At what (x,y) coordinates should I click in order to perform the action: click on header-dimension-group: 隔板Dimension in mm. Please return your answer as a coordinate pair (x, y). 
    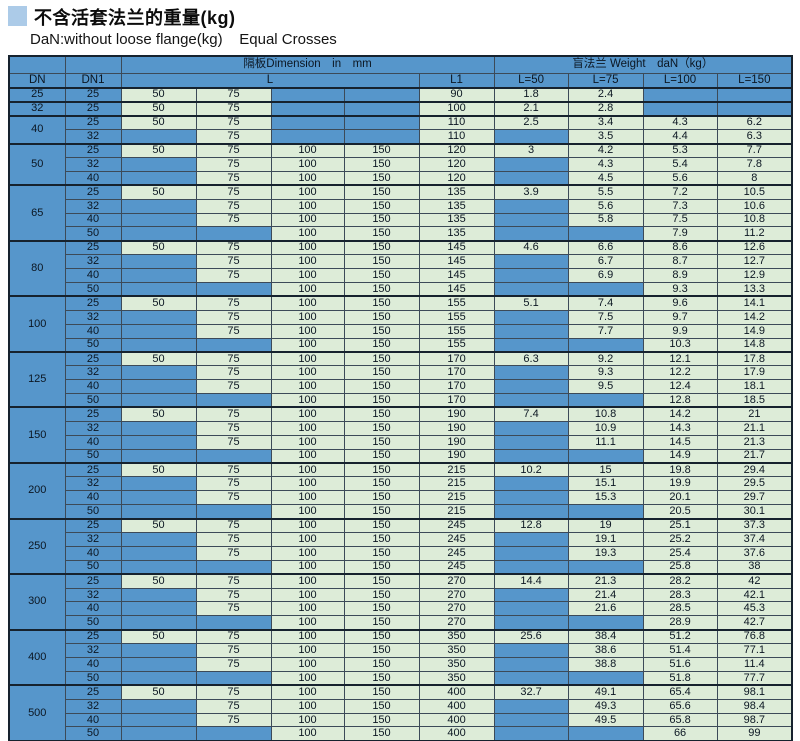
    Looking at the image, I should click on (307, 64).